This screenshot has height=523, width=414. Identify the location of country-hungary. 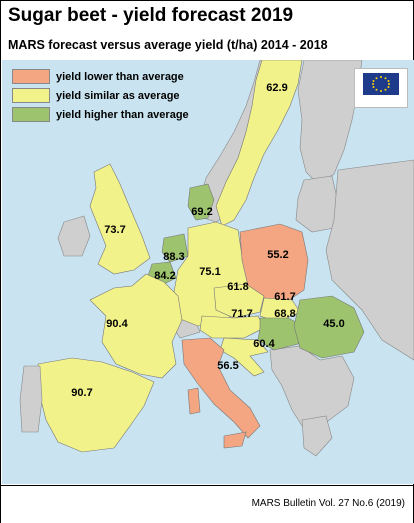
(281, 334).